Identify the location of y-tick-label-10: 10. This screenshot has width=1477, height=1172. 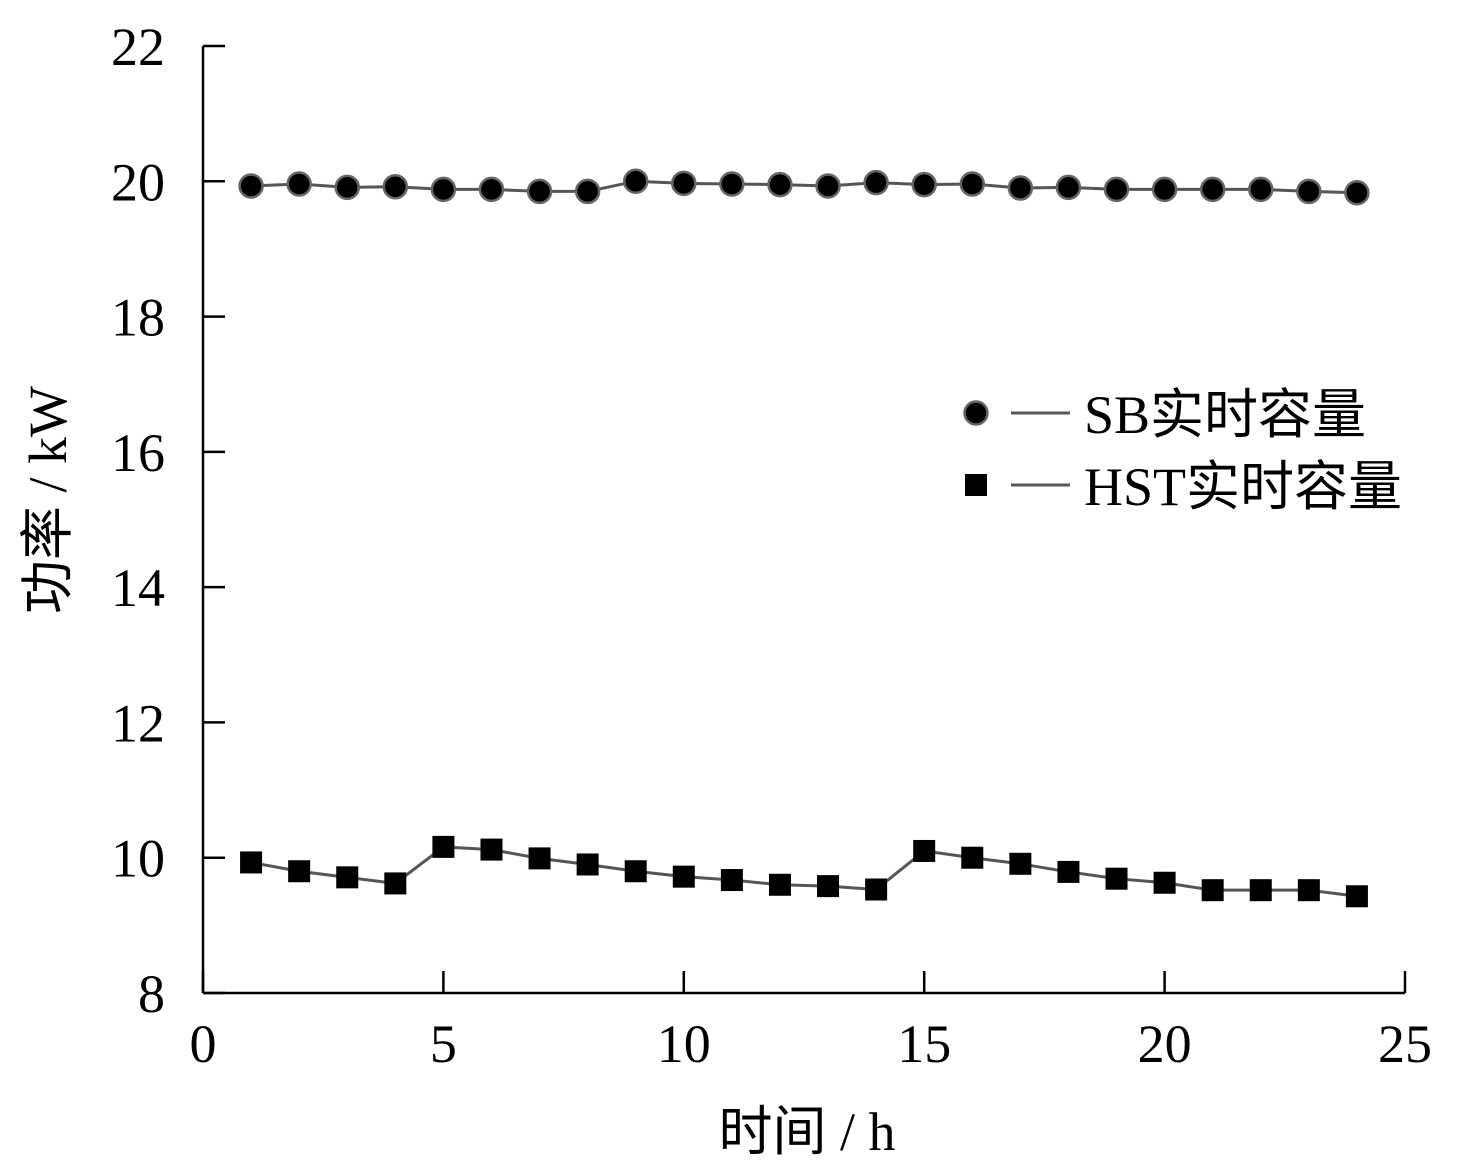
(138, 859).